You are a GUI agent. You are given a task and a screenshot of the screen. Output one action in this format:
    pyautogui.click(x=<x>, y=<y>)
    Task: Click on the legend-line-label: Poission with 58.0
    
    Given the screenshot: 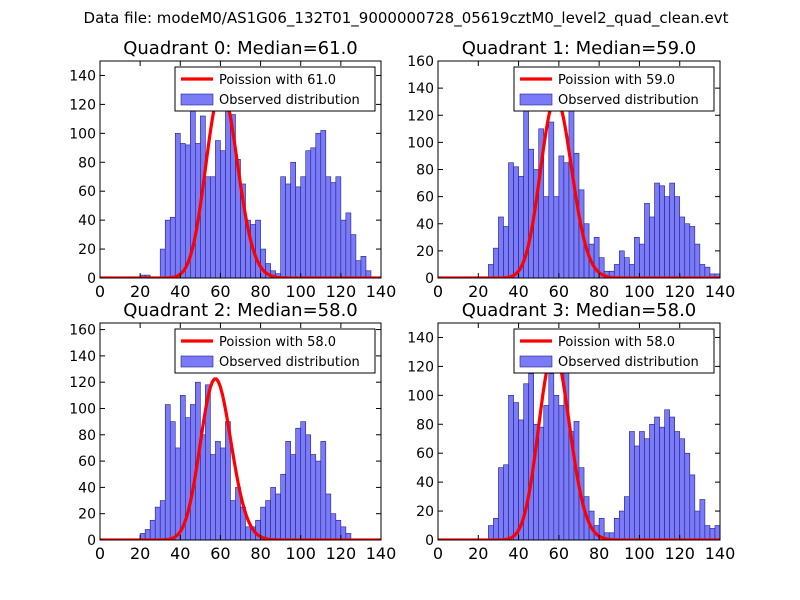 What is the action you would take?
    pyautogui.click(x=277, y=342)
    